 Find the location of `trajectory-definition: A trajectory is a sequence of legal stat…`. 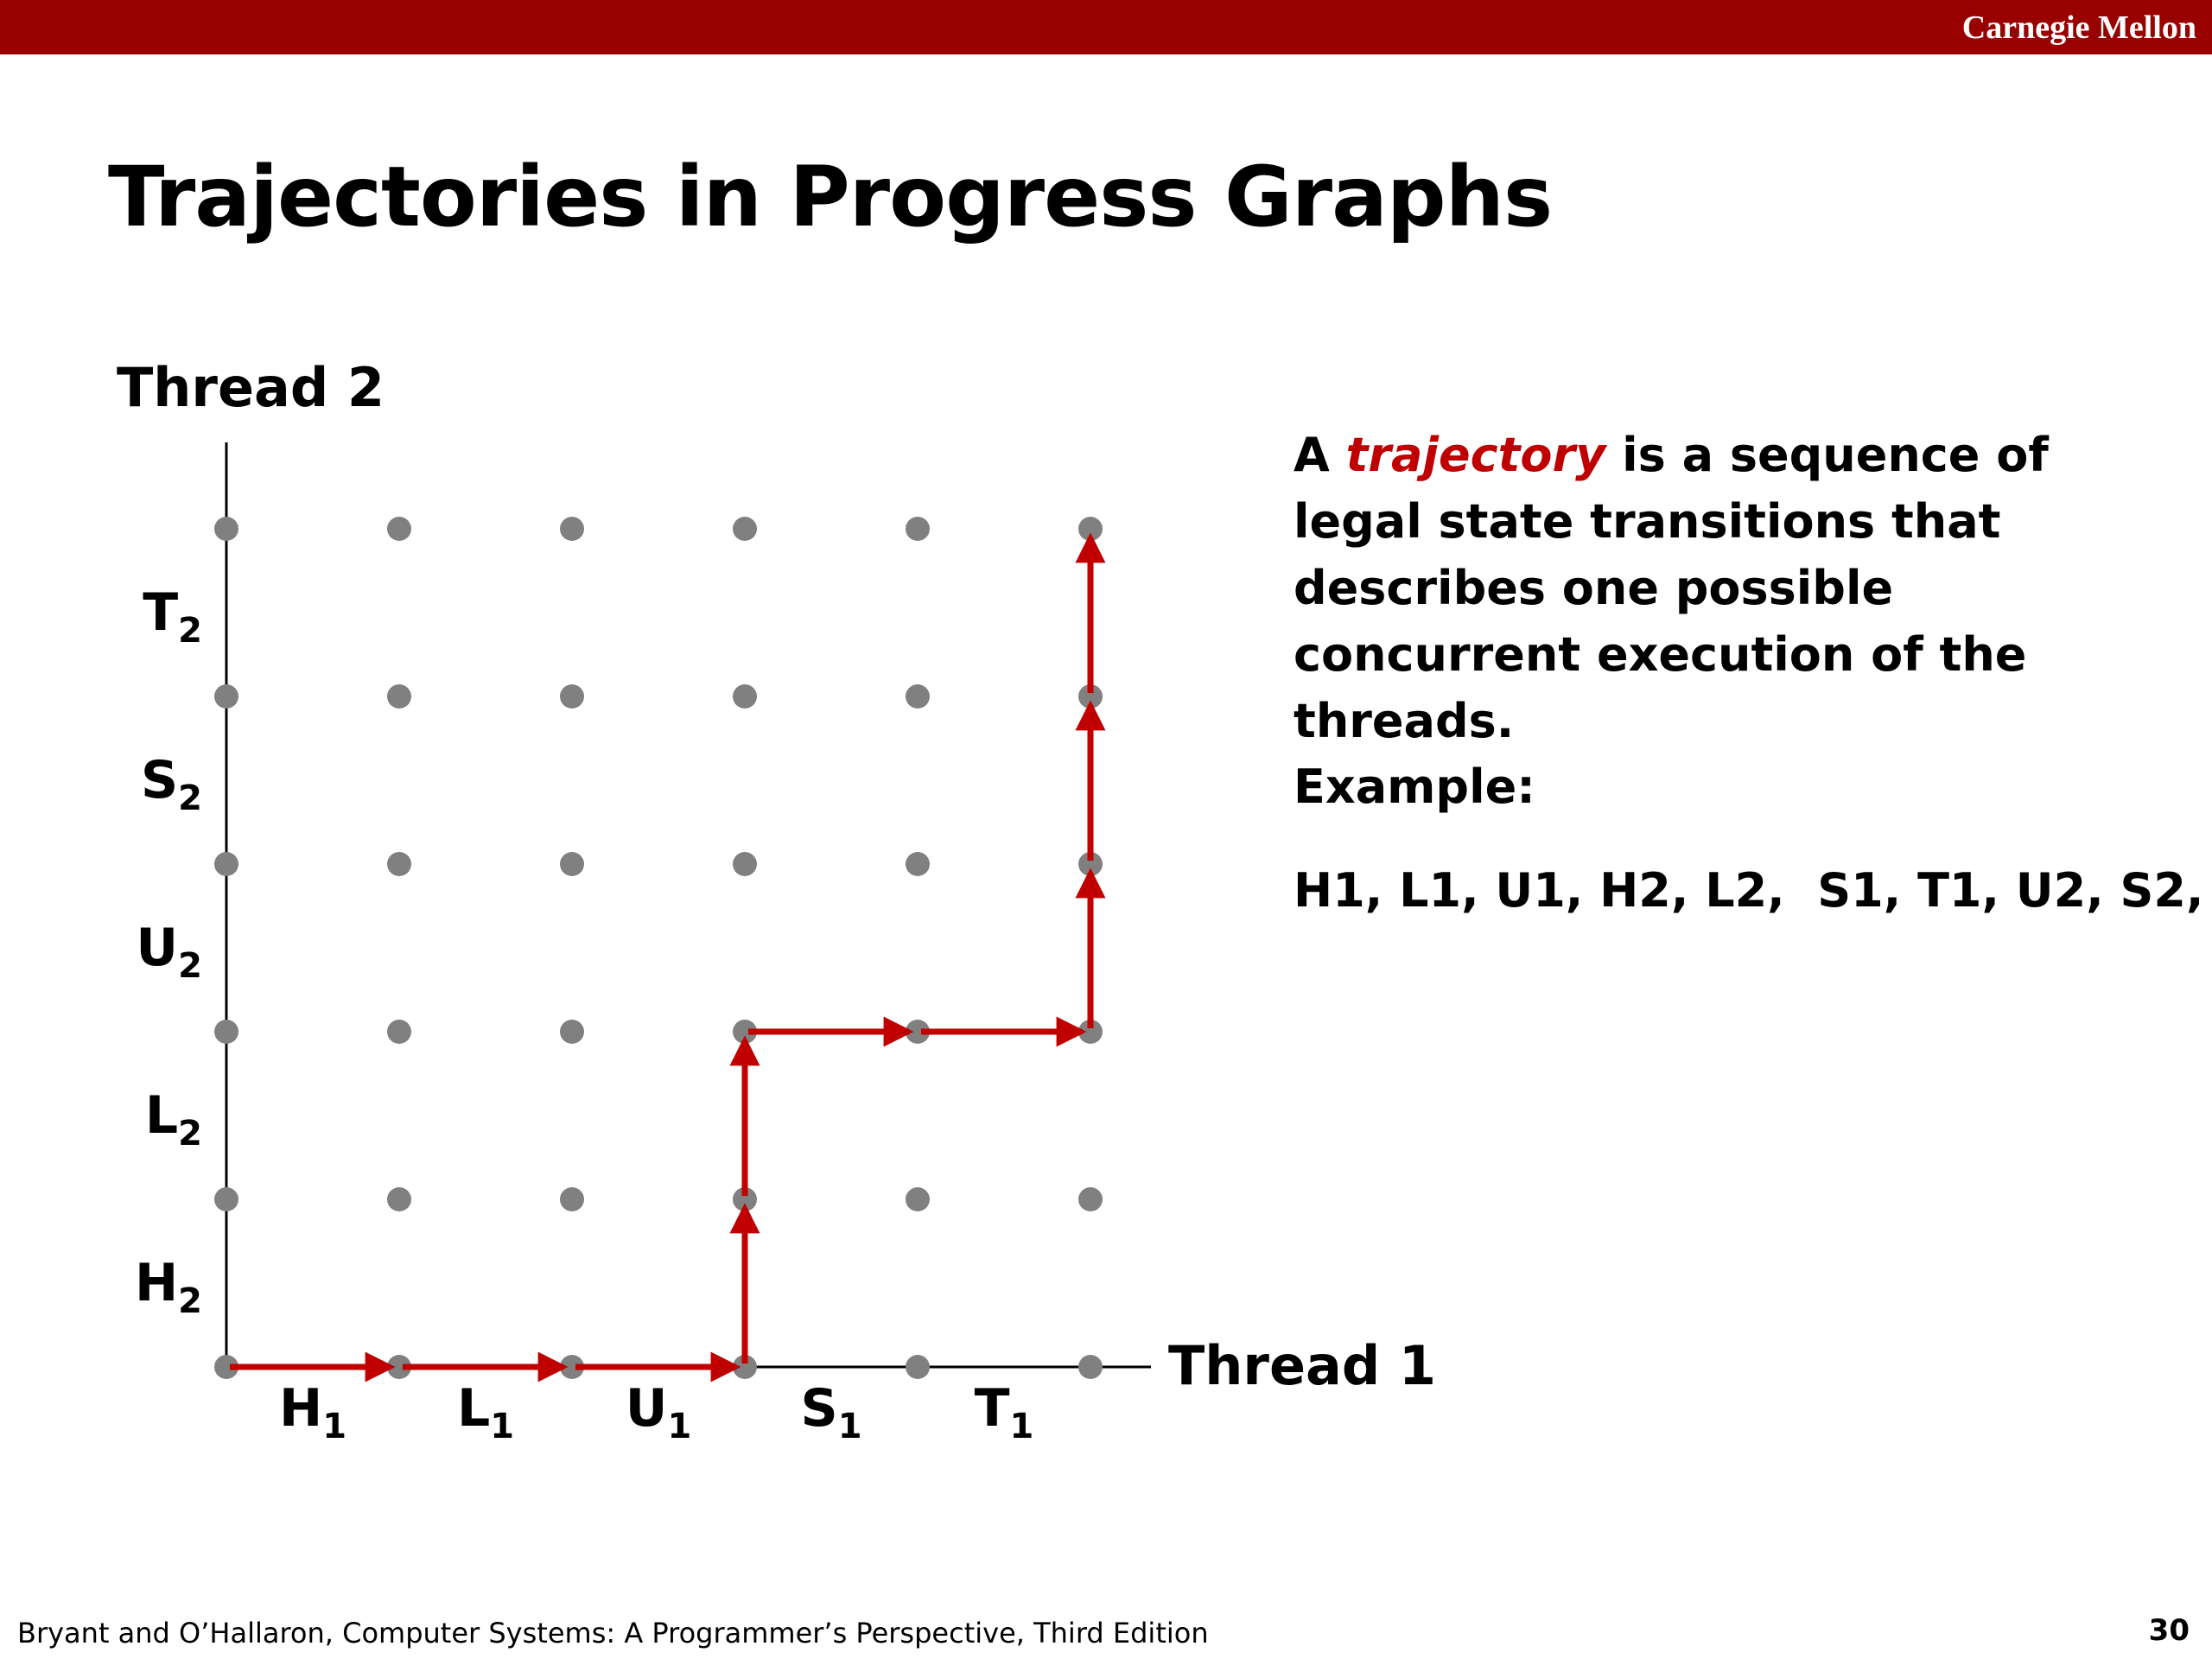

trajectory-definition: A trajectory is a sequence of legal stat… is located at coordinates (1730, 588).